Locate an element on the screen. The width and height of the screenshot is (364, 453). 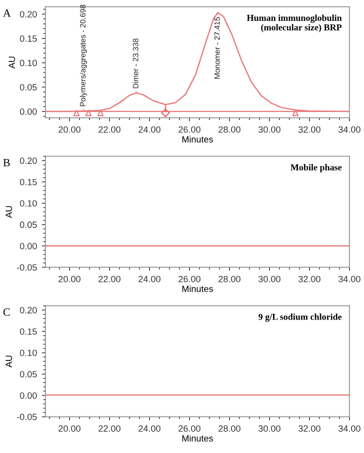
chart-title: A is located at coordinates (7, 13).